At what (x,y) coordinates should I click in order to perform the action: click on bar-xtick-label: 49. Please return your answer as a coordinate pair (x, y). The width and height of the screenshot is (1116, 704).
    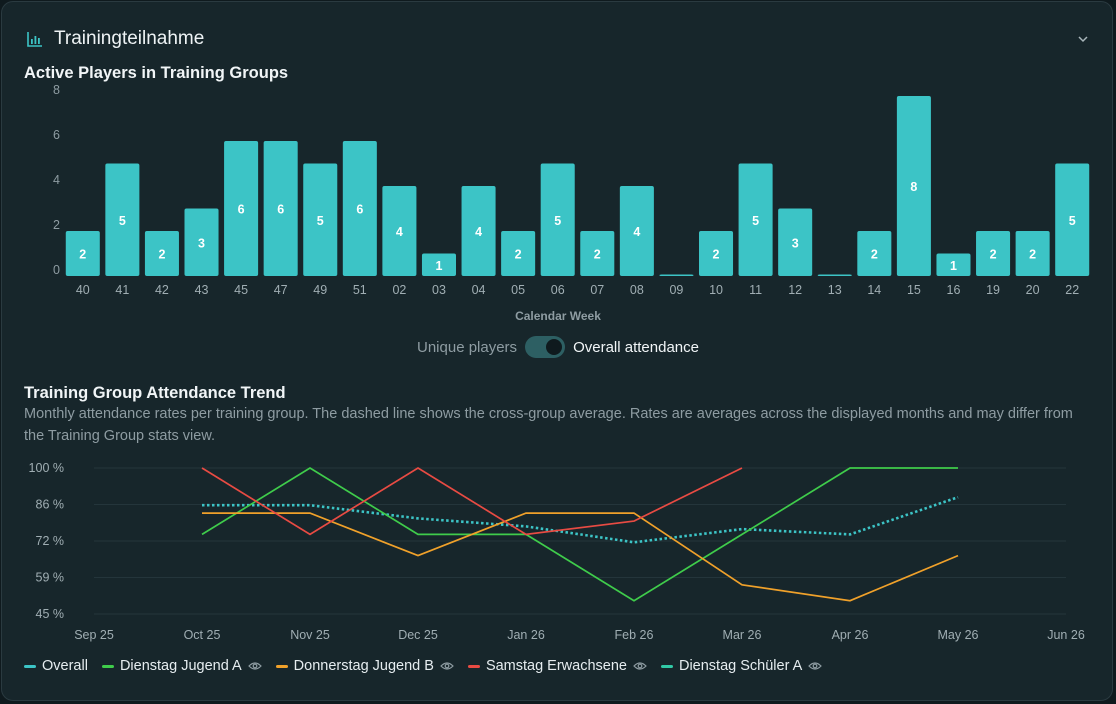
    Looking at the image, I should click on (320, 290).